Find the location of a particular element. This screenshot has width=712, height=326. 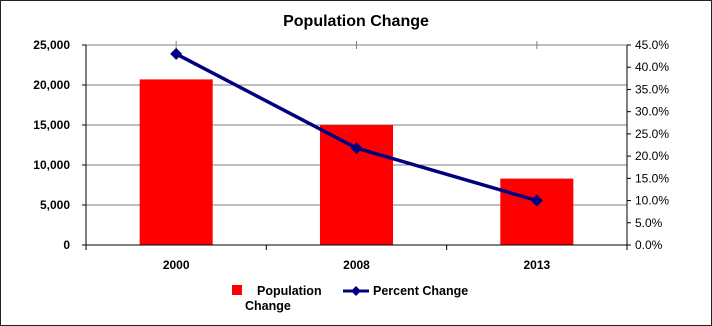

bar-2000 is located at coordinates (176, 162).